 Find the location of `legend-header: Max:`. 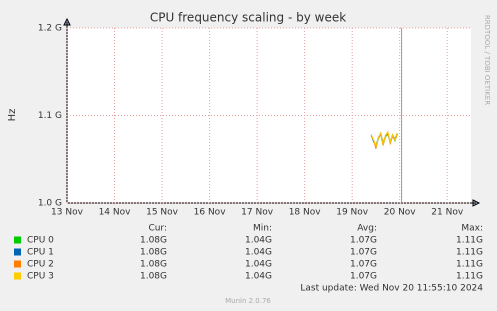

legend-header: Max: is located at coordinates (472, 229).